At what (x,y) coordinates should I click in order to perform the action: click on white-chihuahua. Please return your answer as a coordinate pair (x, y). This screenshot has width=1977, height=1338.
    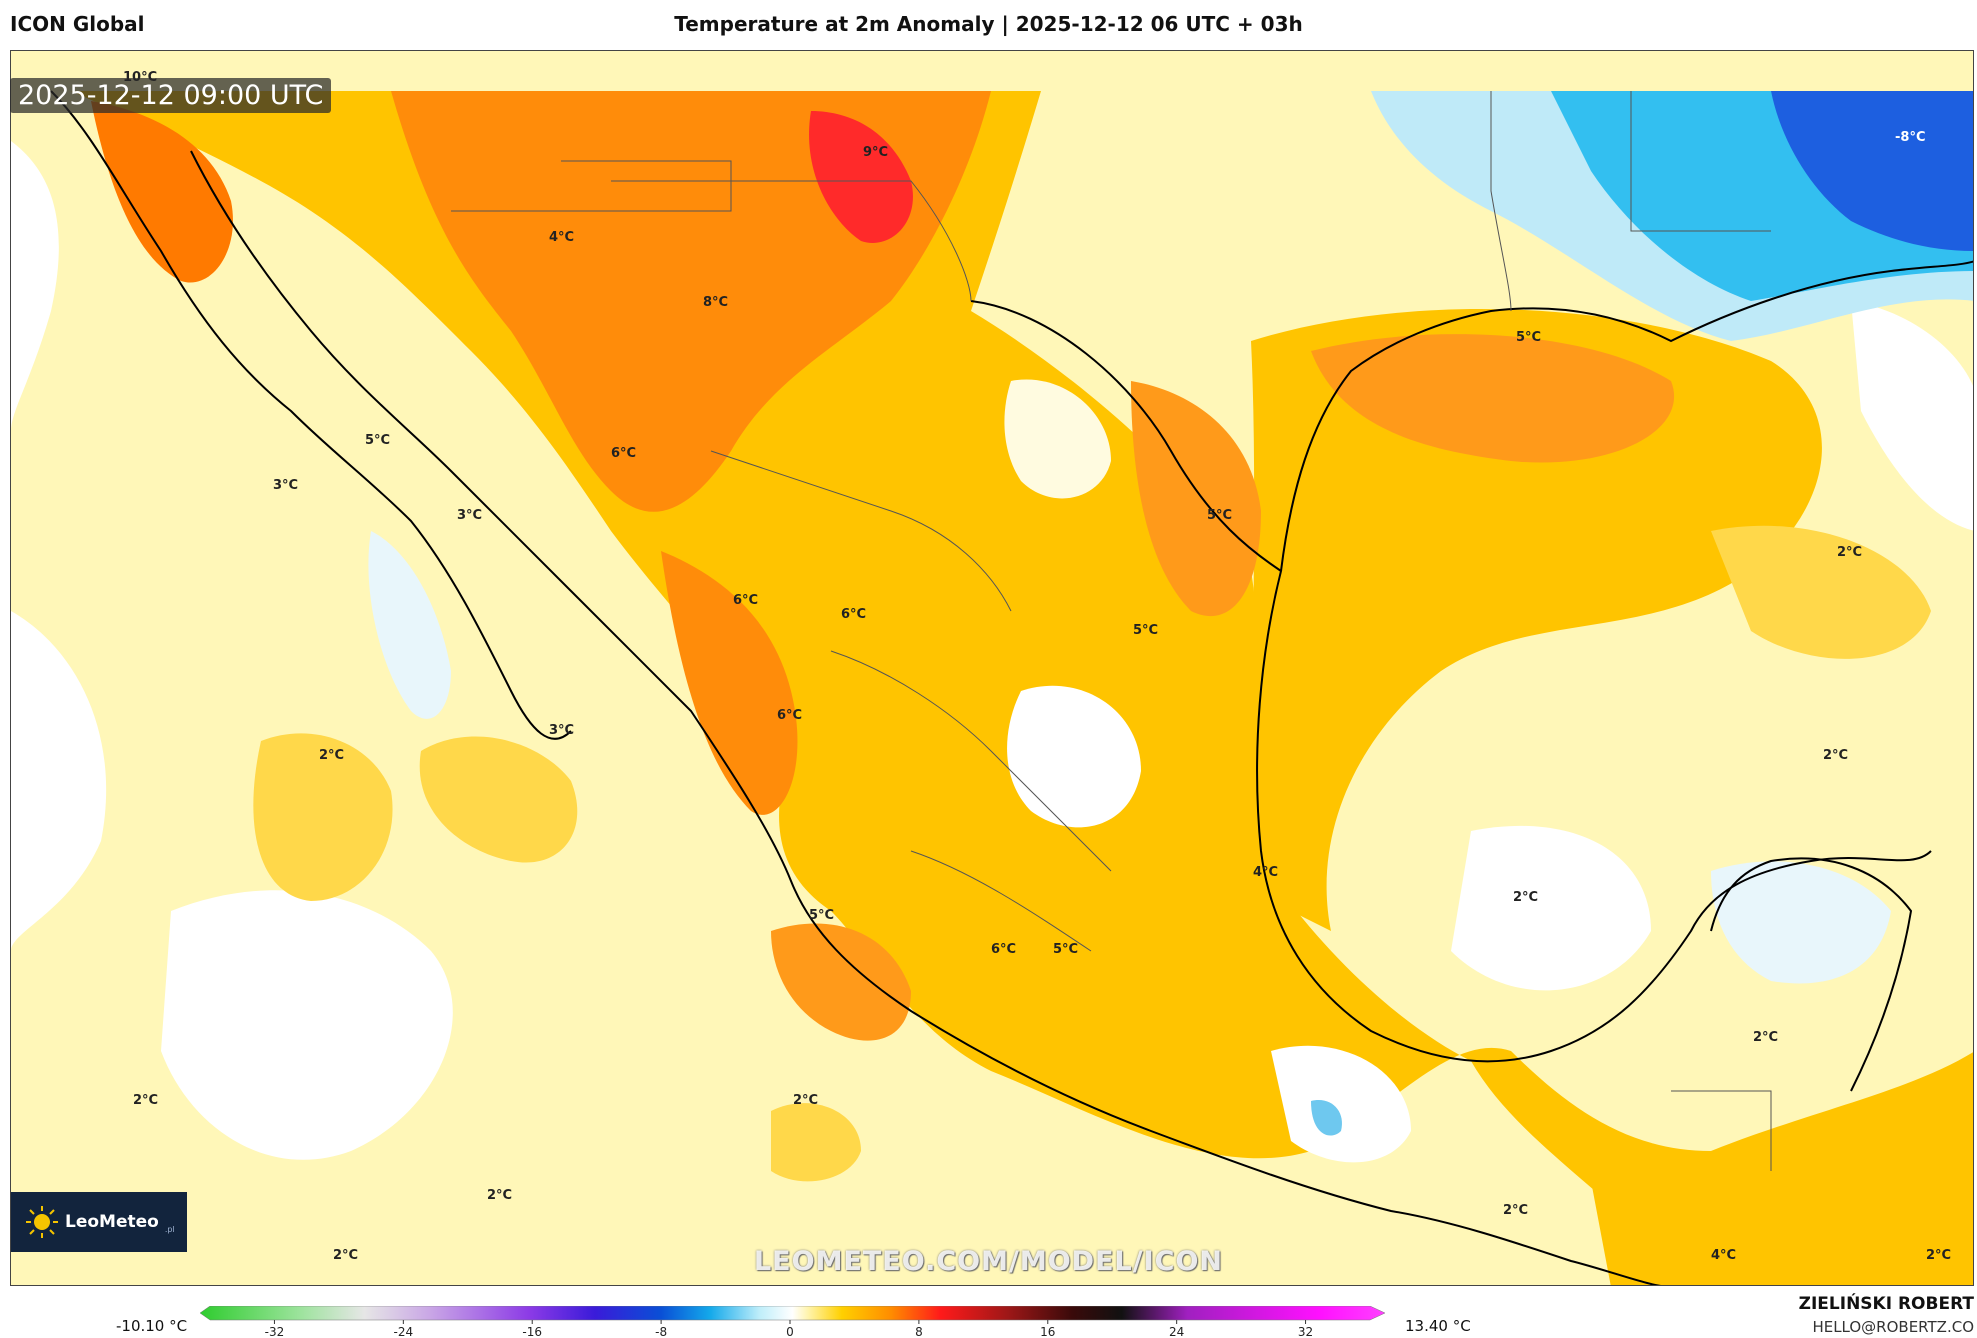
    Looking at the image, I should click on (1057, 439).